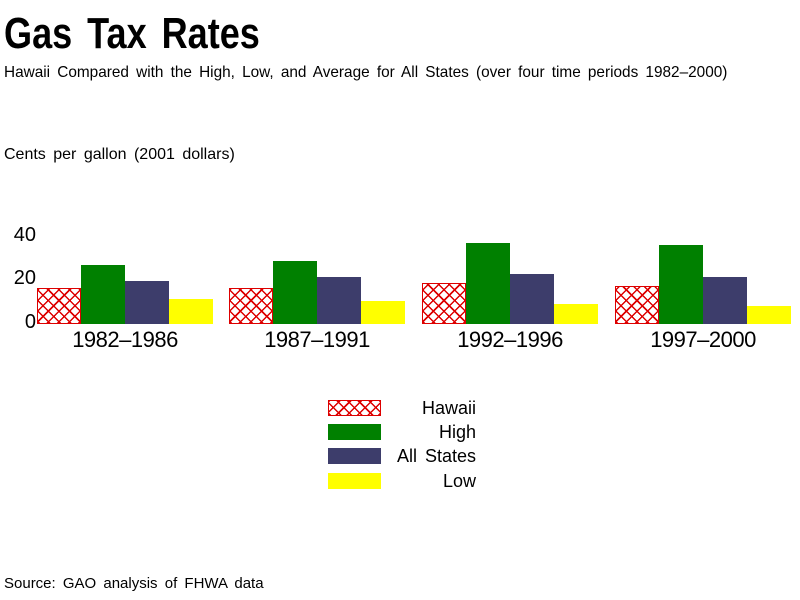  Describe the element at coordinates (436, 456) in the screenshot. I see `legend-label-all-states: All States` at that location.